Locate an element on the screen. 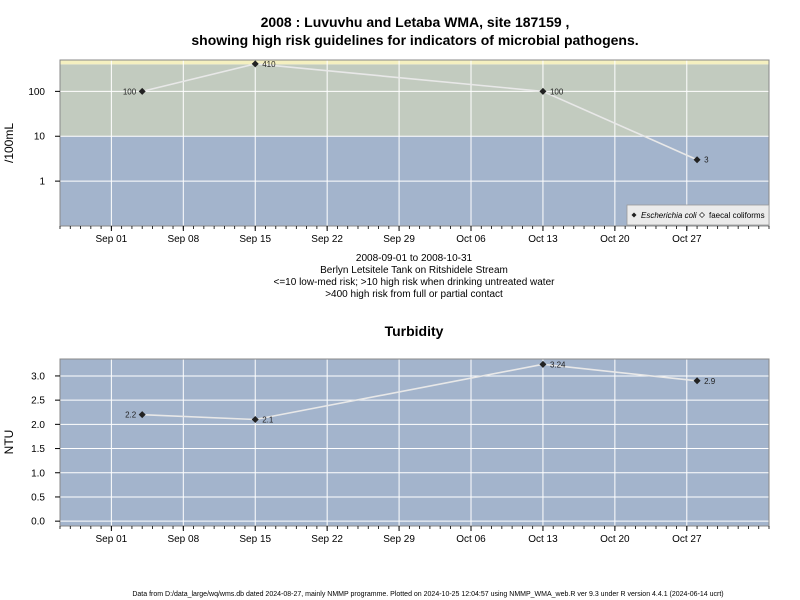 Image resolution: width=800 pixels, height=600 pixels. chart1-legend: Escherichia coli faecal coliforms is located at coordinates (698, 215).